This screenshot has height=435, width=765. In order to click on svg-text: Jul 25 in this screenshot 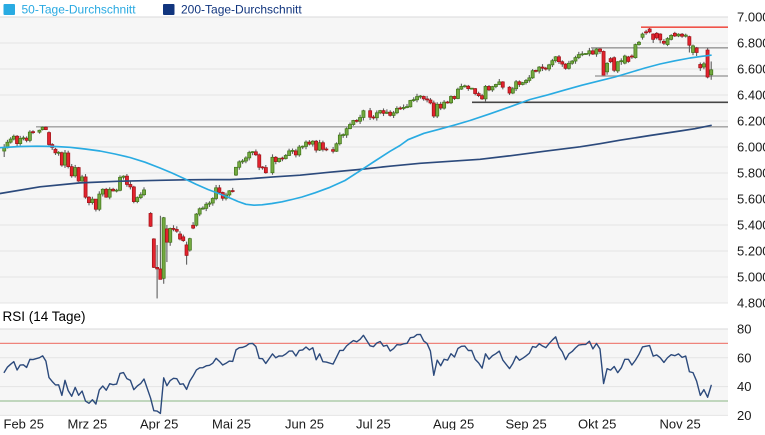, I will do `click(373, 423)`.